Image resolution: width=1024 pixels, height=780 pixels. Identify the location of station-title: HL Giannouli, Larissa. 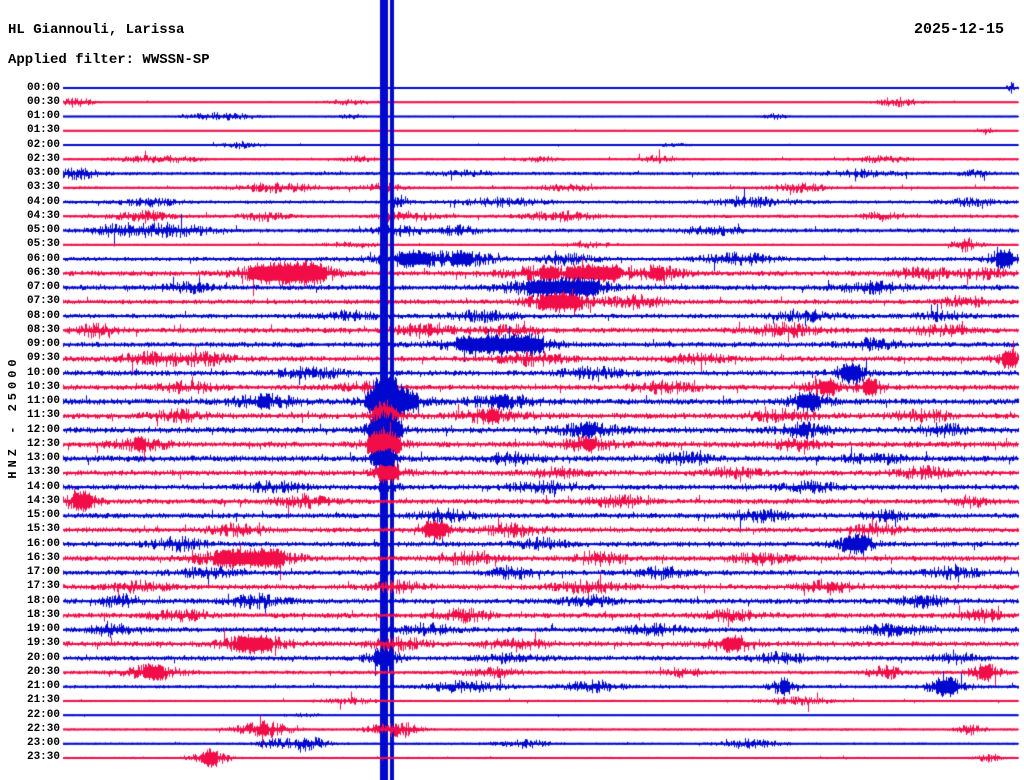
(96, 30).